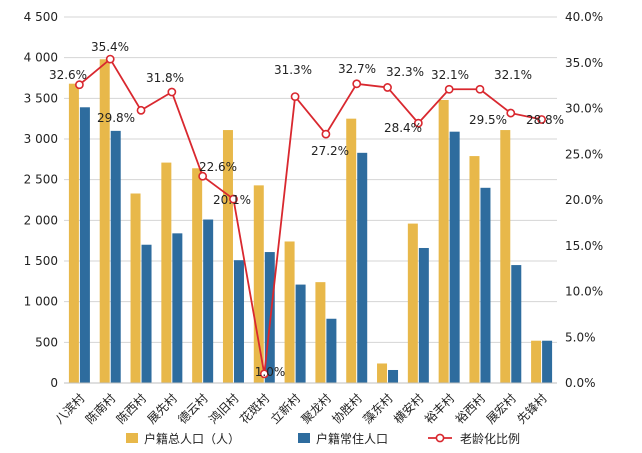 The height and width of the screenshot is (453, 642). Describe the element at coordinates (584, 109) in the screenshot. I see `y-right-tick-label: 30.0%` at that location.